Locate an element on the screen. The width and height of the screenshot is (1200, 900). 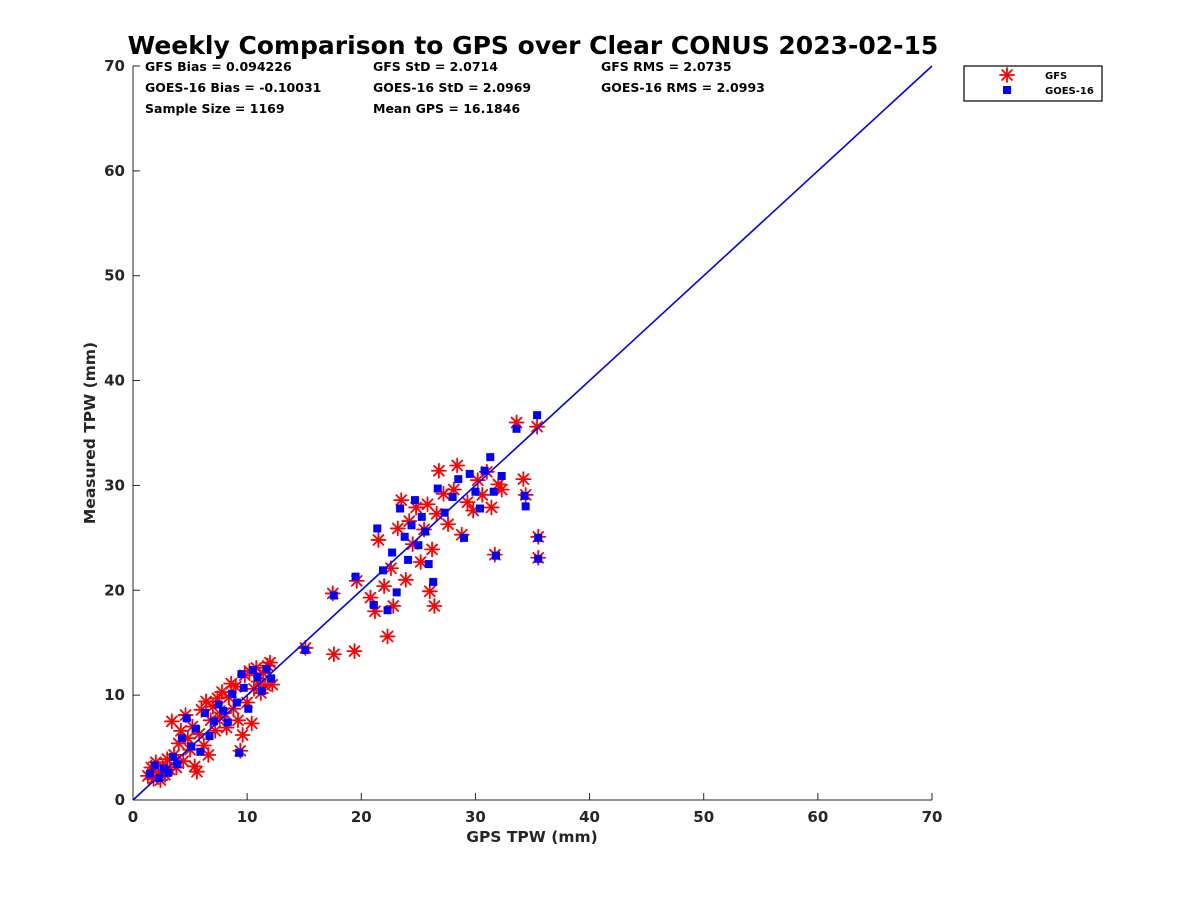
legend-gfs-label: GFS is located at coordinates (1056, 76).